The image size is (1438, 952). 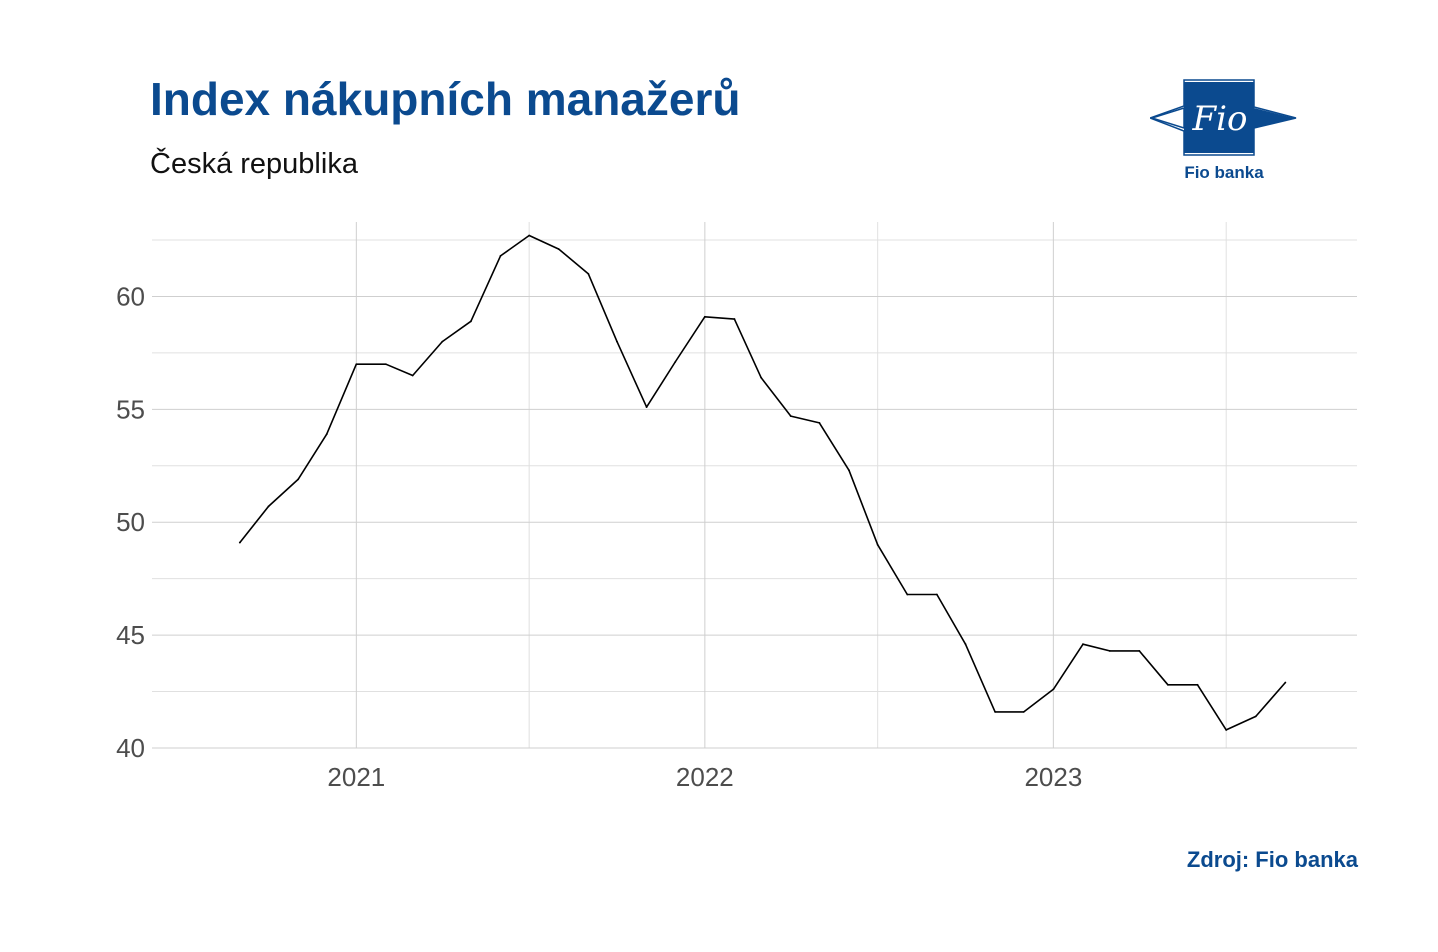 I want to click on logo-mark-text: Fio, so click(x=1220, y=119).